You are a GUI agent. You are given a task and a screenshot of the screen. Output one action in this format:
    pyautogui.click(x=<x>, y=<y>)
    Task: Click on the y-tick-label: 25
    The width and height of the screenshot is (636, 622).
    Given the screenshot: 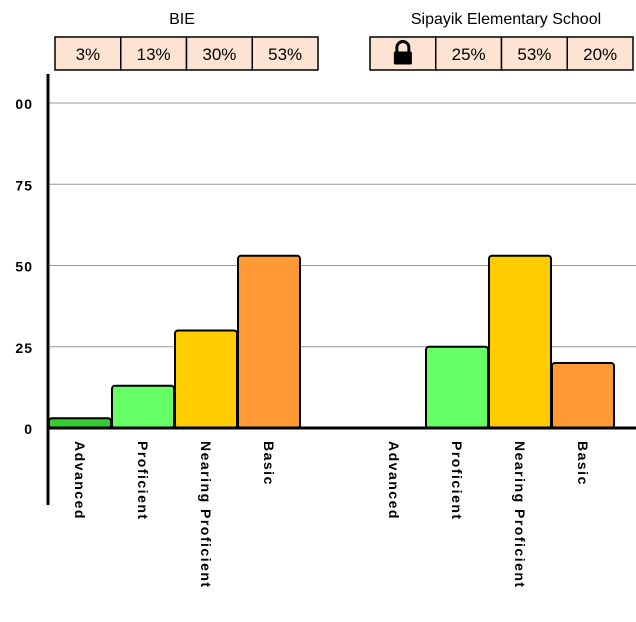 What is the action you would take?
    pyautogui.click(x=24, y=348)
    